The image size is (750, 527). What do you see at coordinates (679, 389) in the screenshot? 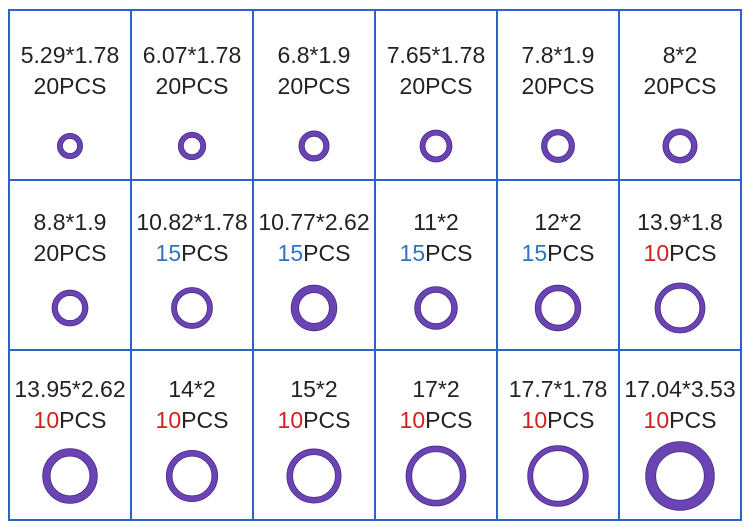
I see `size-label: 17.04*3.53` at bounding box center [679, 389].